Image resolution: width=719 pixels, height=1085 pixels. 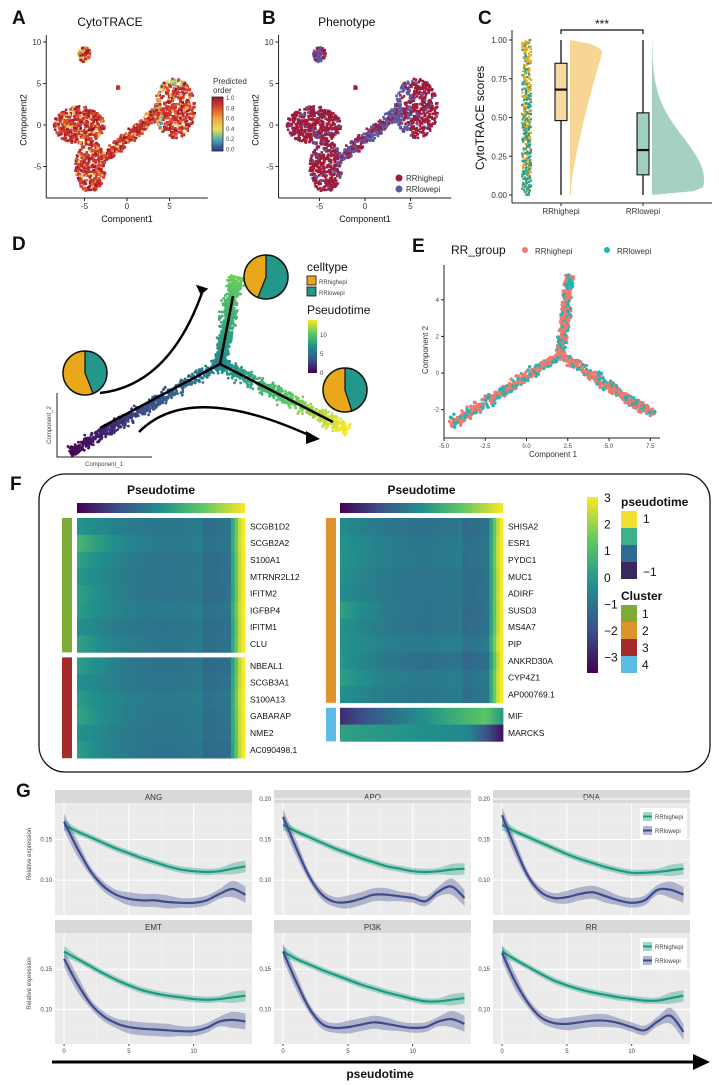 I want to click on legend-label: RRlowepi, so click(x=423, y=189).